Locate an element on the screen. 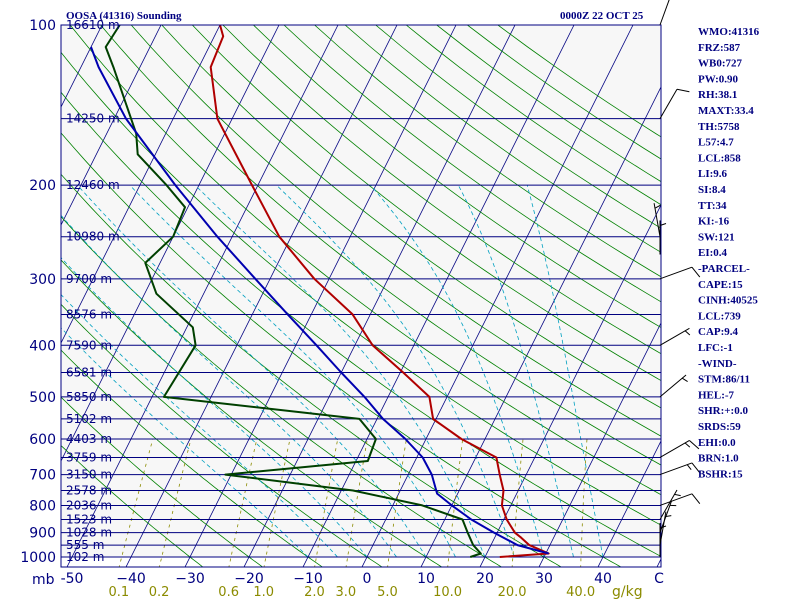  height-label: 6581 m is located at coordinates (89, 373).